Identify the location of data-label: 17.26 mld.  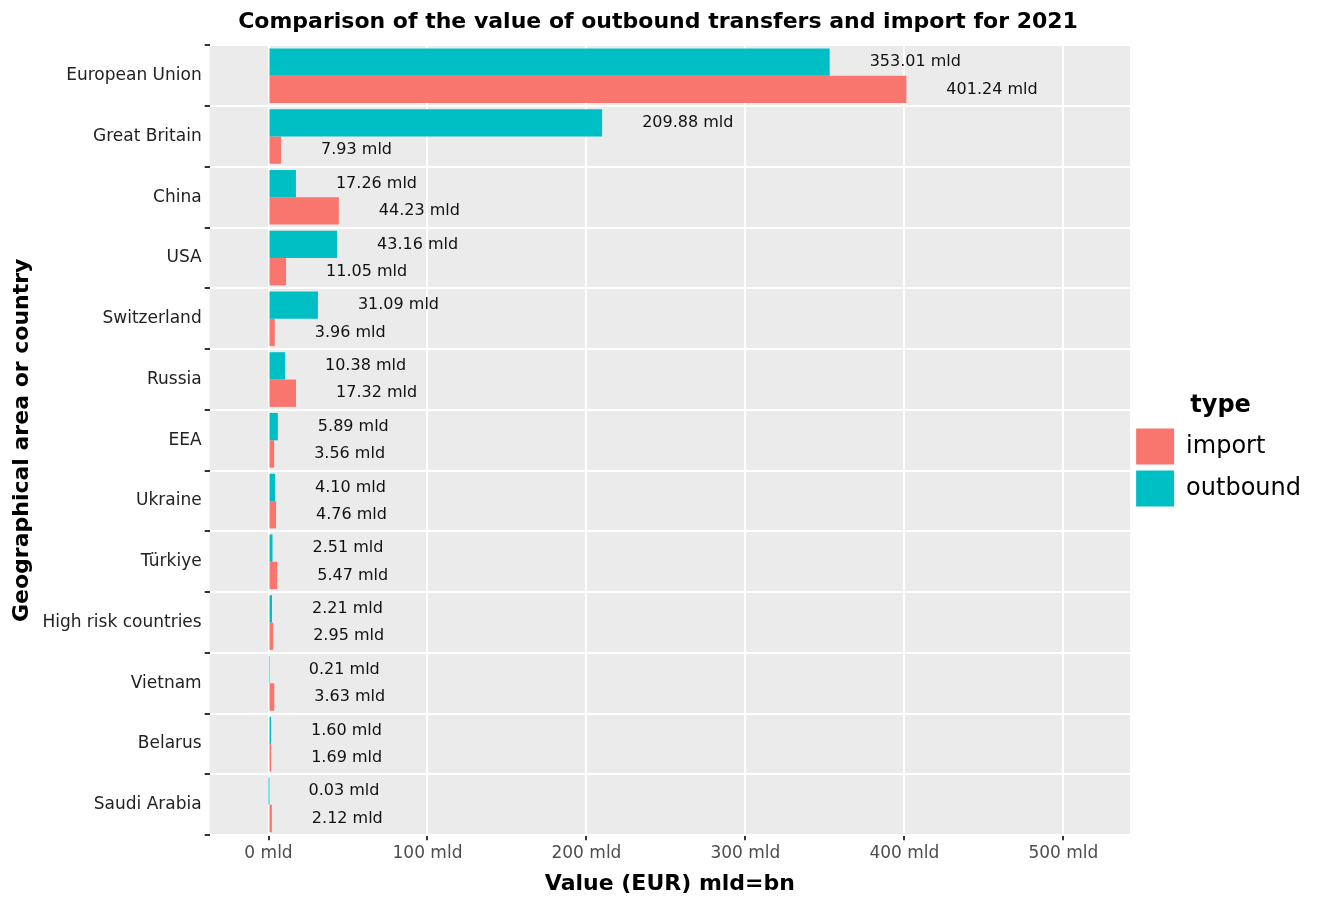
(376, 182).